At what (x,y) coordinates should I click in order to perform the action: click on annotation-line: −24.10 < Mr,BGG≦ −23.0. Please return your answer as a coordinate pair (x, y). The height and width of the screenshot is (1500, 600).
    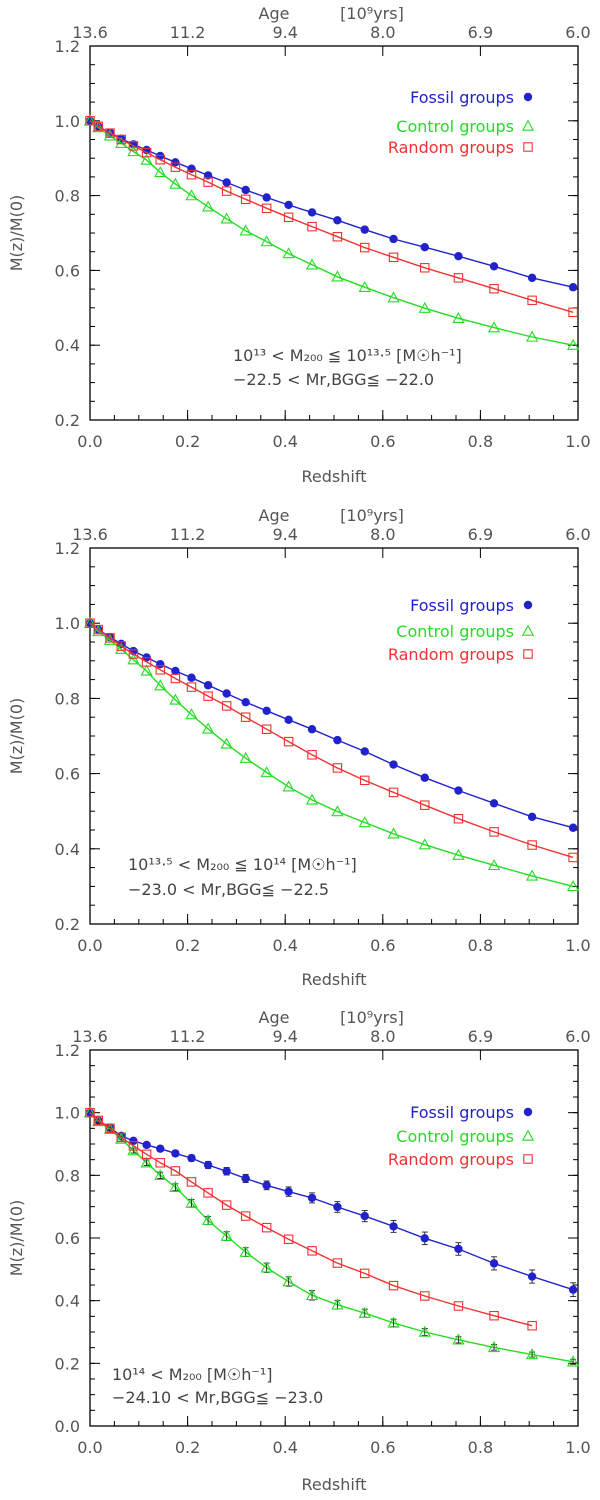
    Looking at the image, I should click on (217, 1397).